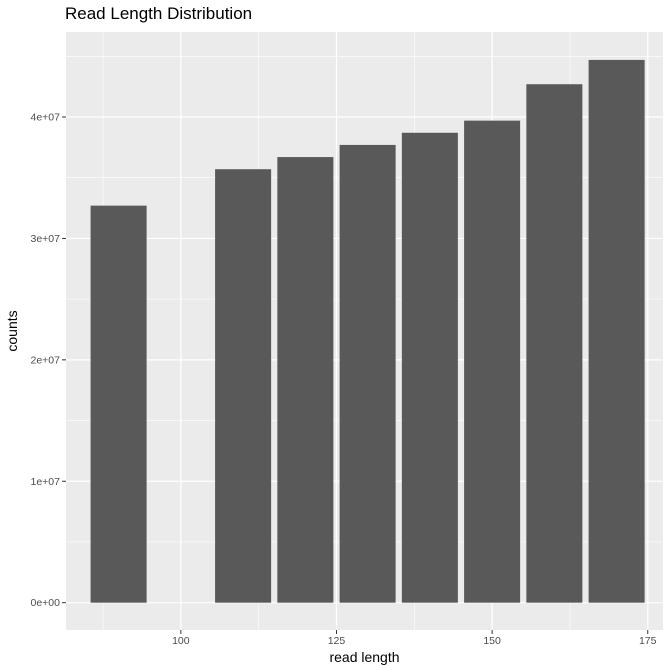 This screenshot has width=669, height=670. I want to click on x-tick-label: 100, so click(181, 641).